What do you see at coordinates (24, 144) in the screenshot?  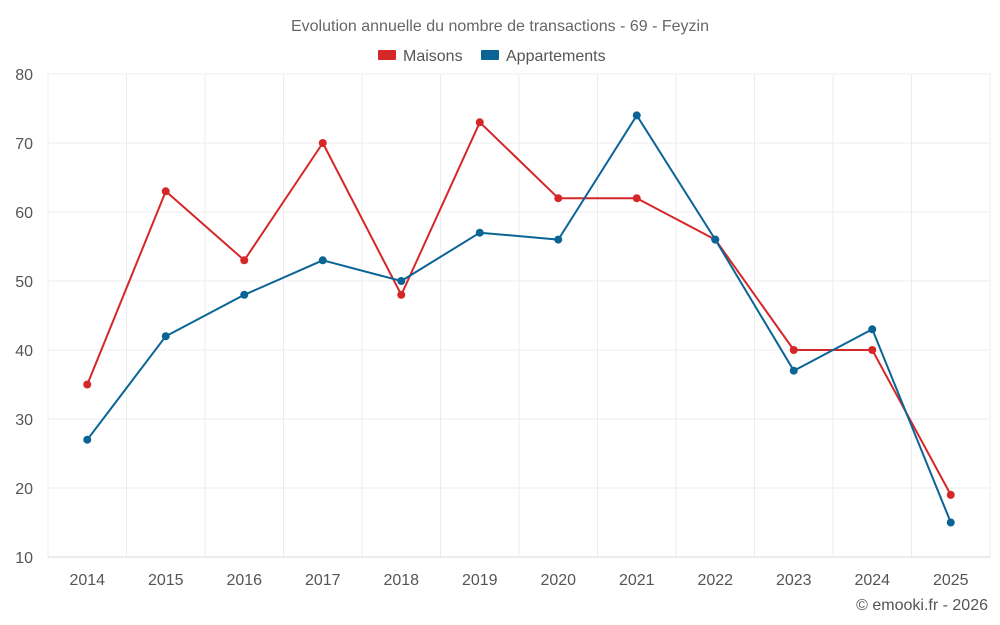 I see `y-tick-label: 70` at bounding box center [24, 144].